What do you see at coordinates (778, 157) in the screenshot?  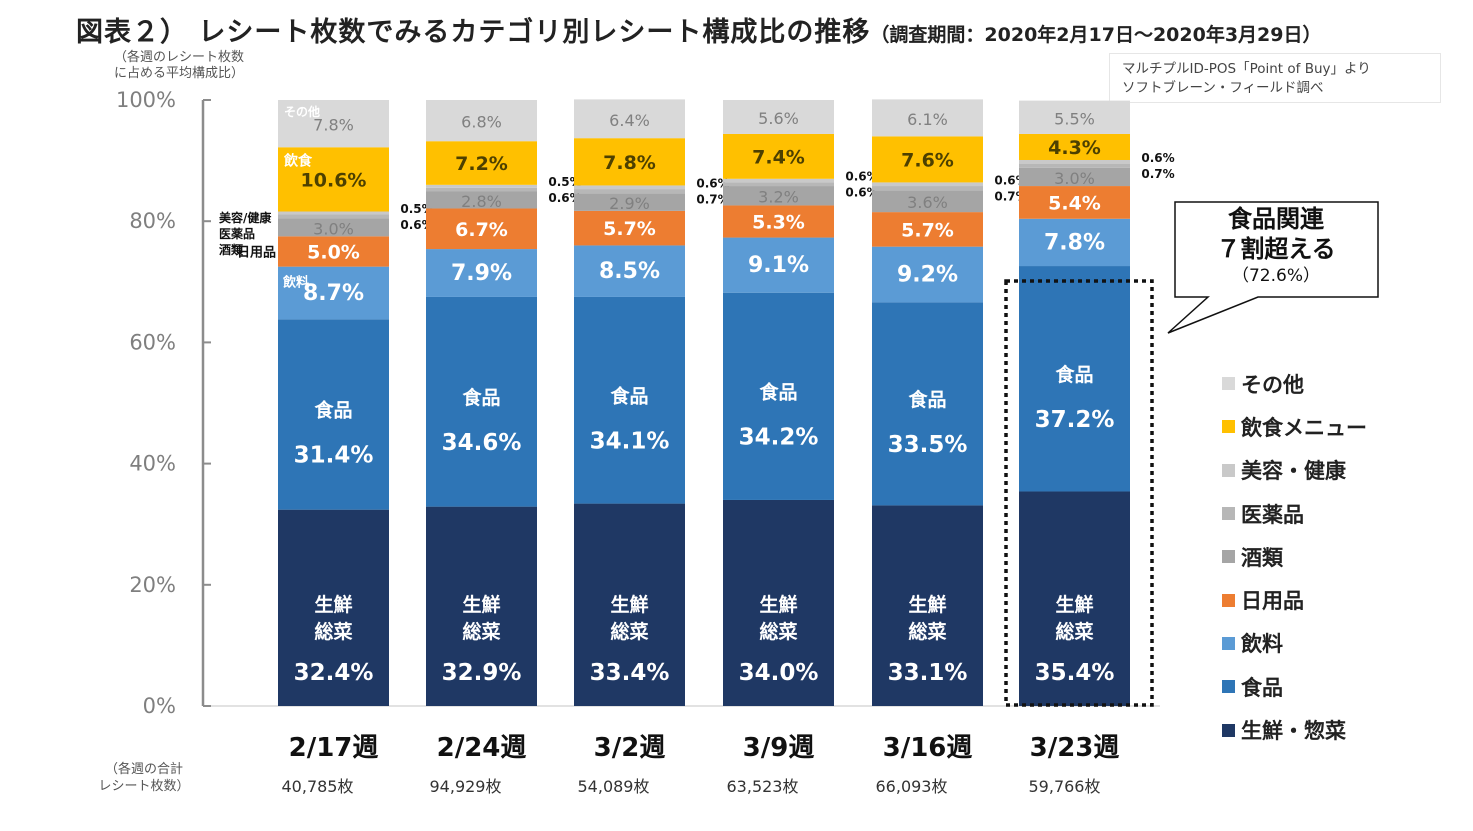 I see `data-label: 7.4%` at bounding box center [778, 157].